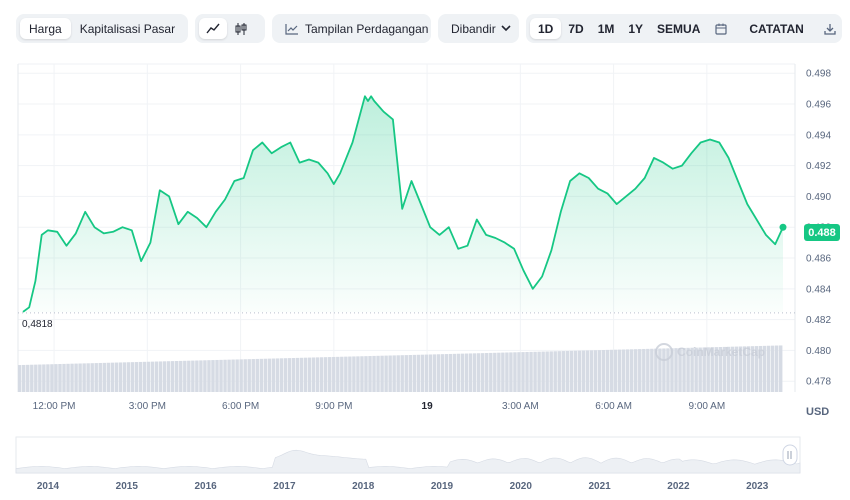  Describe the element at coordinates (363, 486) in the screenshot. I see `navigator-year-label: 2018` at that location.